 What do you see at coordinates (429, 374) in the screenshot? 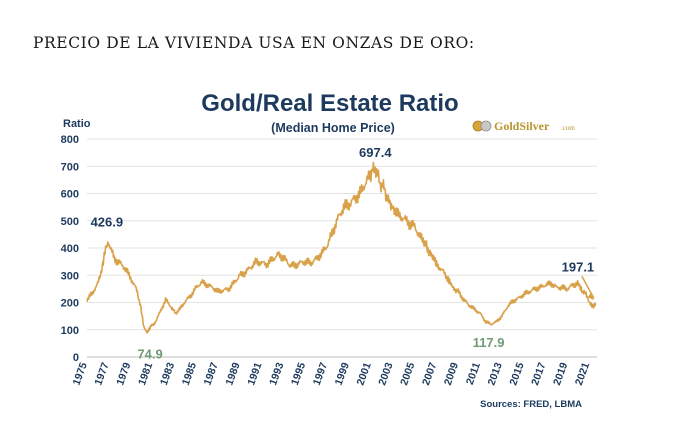
I see `x-tick-label: 2007` at bounding box center [429, 374].